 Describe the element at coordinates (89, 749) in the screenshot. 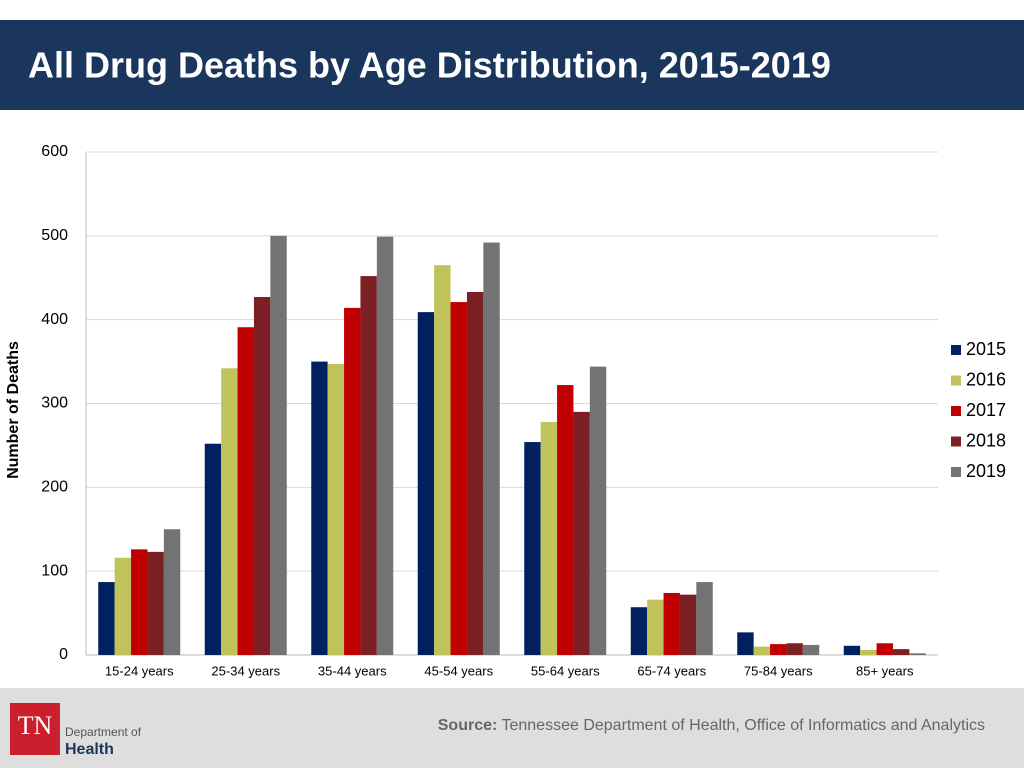

I see `logo-line2: Health` at that location.